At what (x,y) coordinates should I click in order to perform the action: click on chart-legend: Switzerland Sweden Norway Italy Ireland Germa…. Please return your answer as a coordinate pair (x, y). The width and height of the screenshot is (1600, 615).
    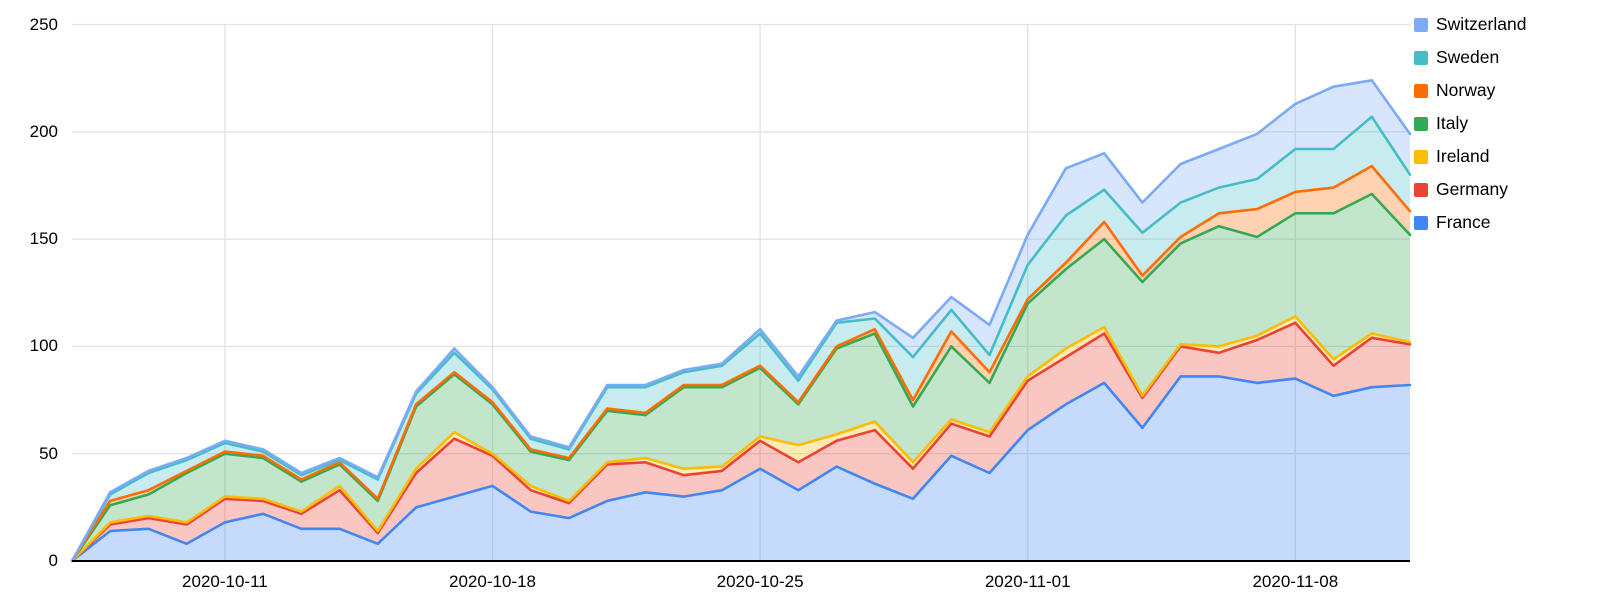
    Looking at the image, I should click on (1470, 123).